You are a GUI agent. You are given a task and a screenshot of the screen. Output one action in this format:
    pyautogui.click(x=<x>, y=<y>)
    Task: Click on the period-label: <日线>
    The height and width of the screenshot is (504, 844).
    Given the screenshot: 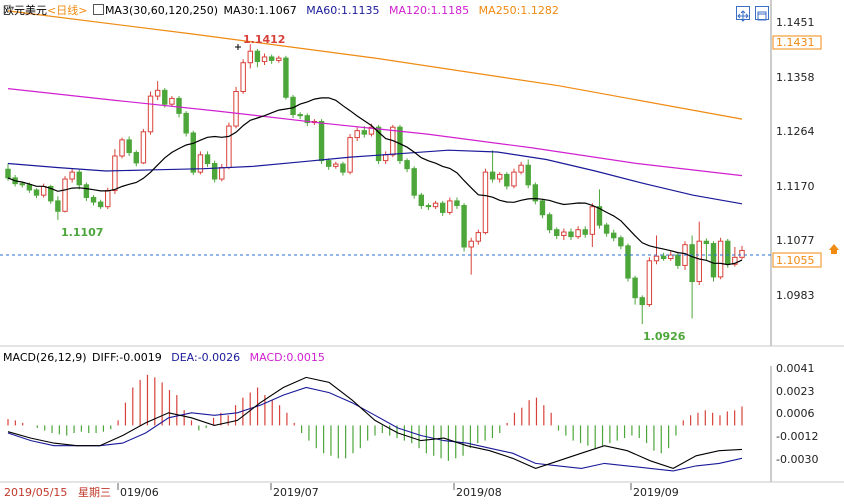 What is the action you would take?
    pyautogui.click(x=67, y=10)
    